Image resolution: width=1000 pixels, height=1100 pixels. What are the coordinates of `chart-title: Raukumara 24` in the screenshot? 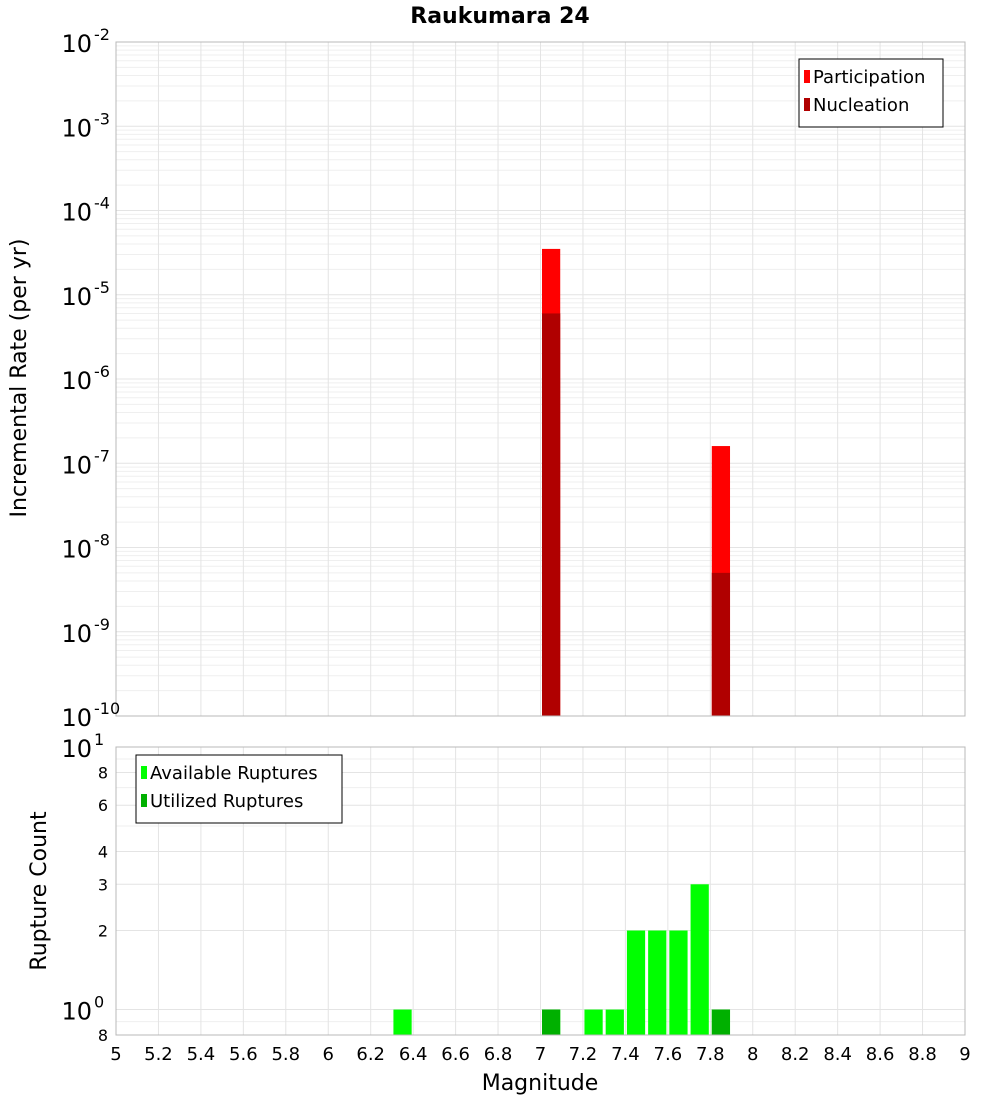 It's located at (499, 16).